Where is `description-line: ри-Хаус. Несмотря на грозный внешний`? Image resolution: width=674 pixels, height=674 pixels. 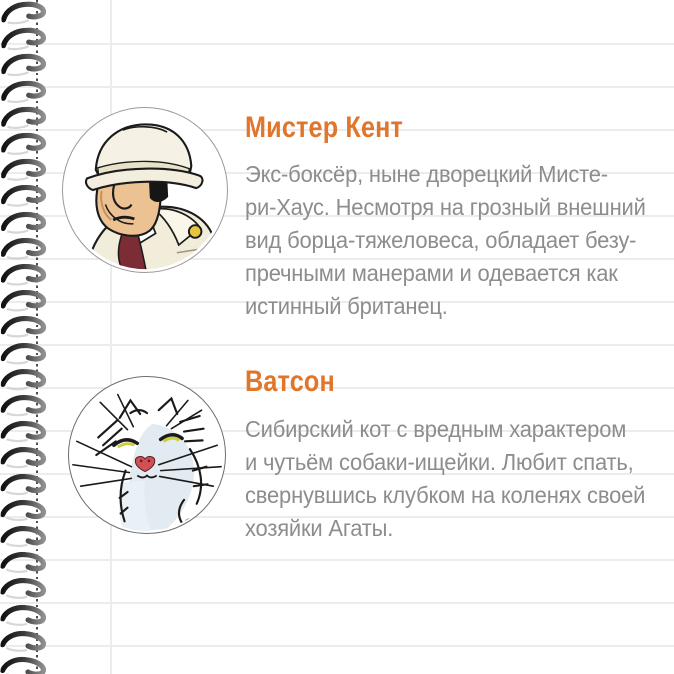 description-line: ри-Хаус. Несмотря на грозный внешний is located at coordinates (445, 207).